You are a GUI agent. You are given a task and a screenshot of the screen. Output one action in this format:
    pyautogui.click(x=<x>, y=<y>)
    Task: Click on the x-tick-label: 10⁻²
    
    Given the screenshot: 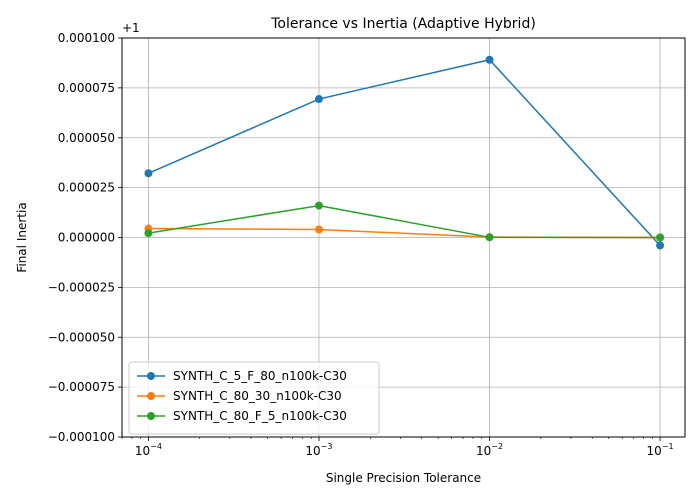 What is the action you would take?
    pyautogui.click(x=489, y=450)
    